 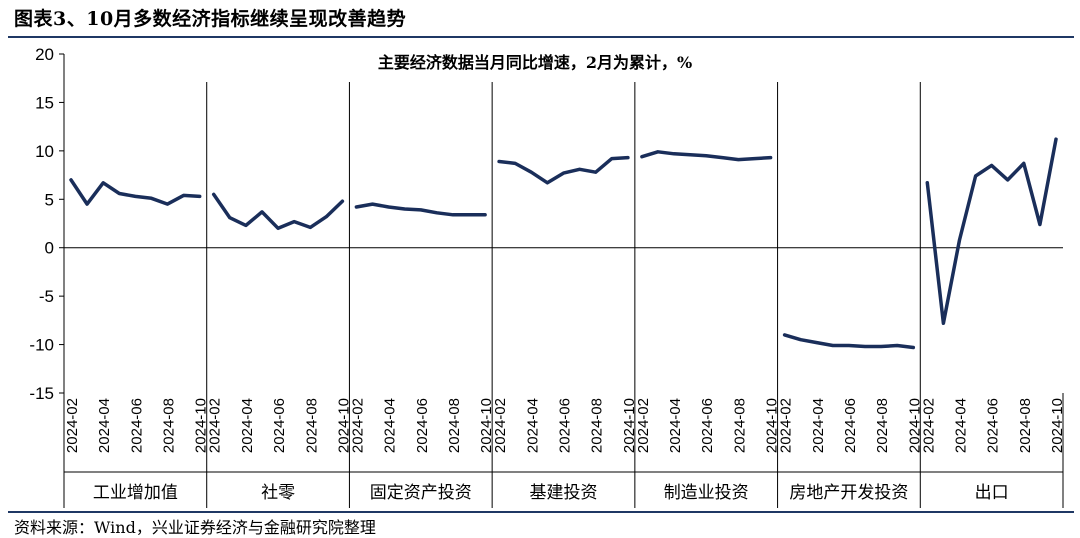 What do you see at coordinates (210, 19) in the screenshot?
I see `figure-title: 图表3、10月多数经济指标继续呈现改善趋势` at bounding box center [210, 19].